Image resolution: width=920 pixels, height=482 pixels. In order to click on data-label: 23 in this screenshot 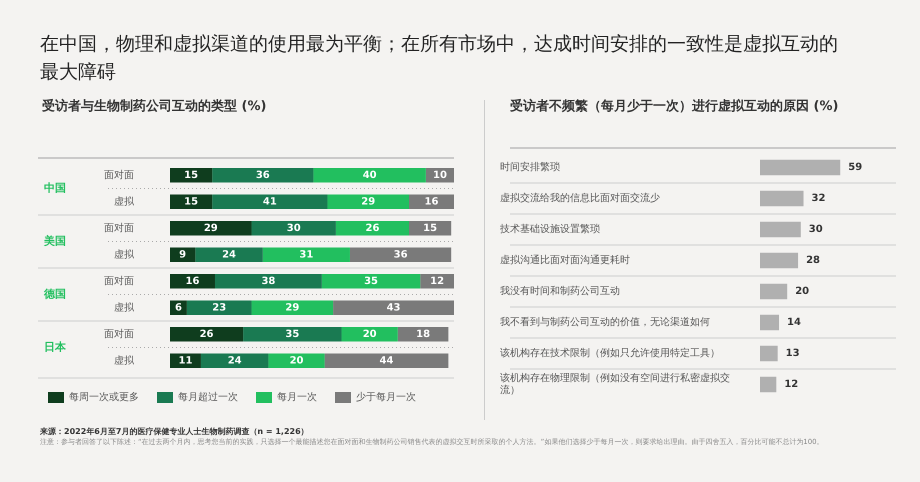, I will do `click(219, 308)`.